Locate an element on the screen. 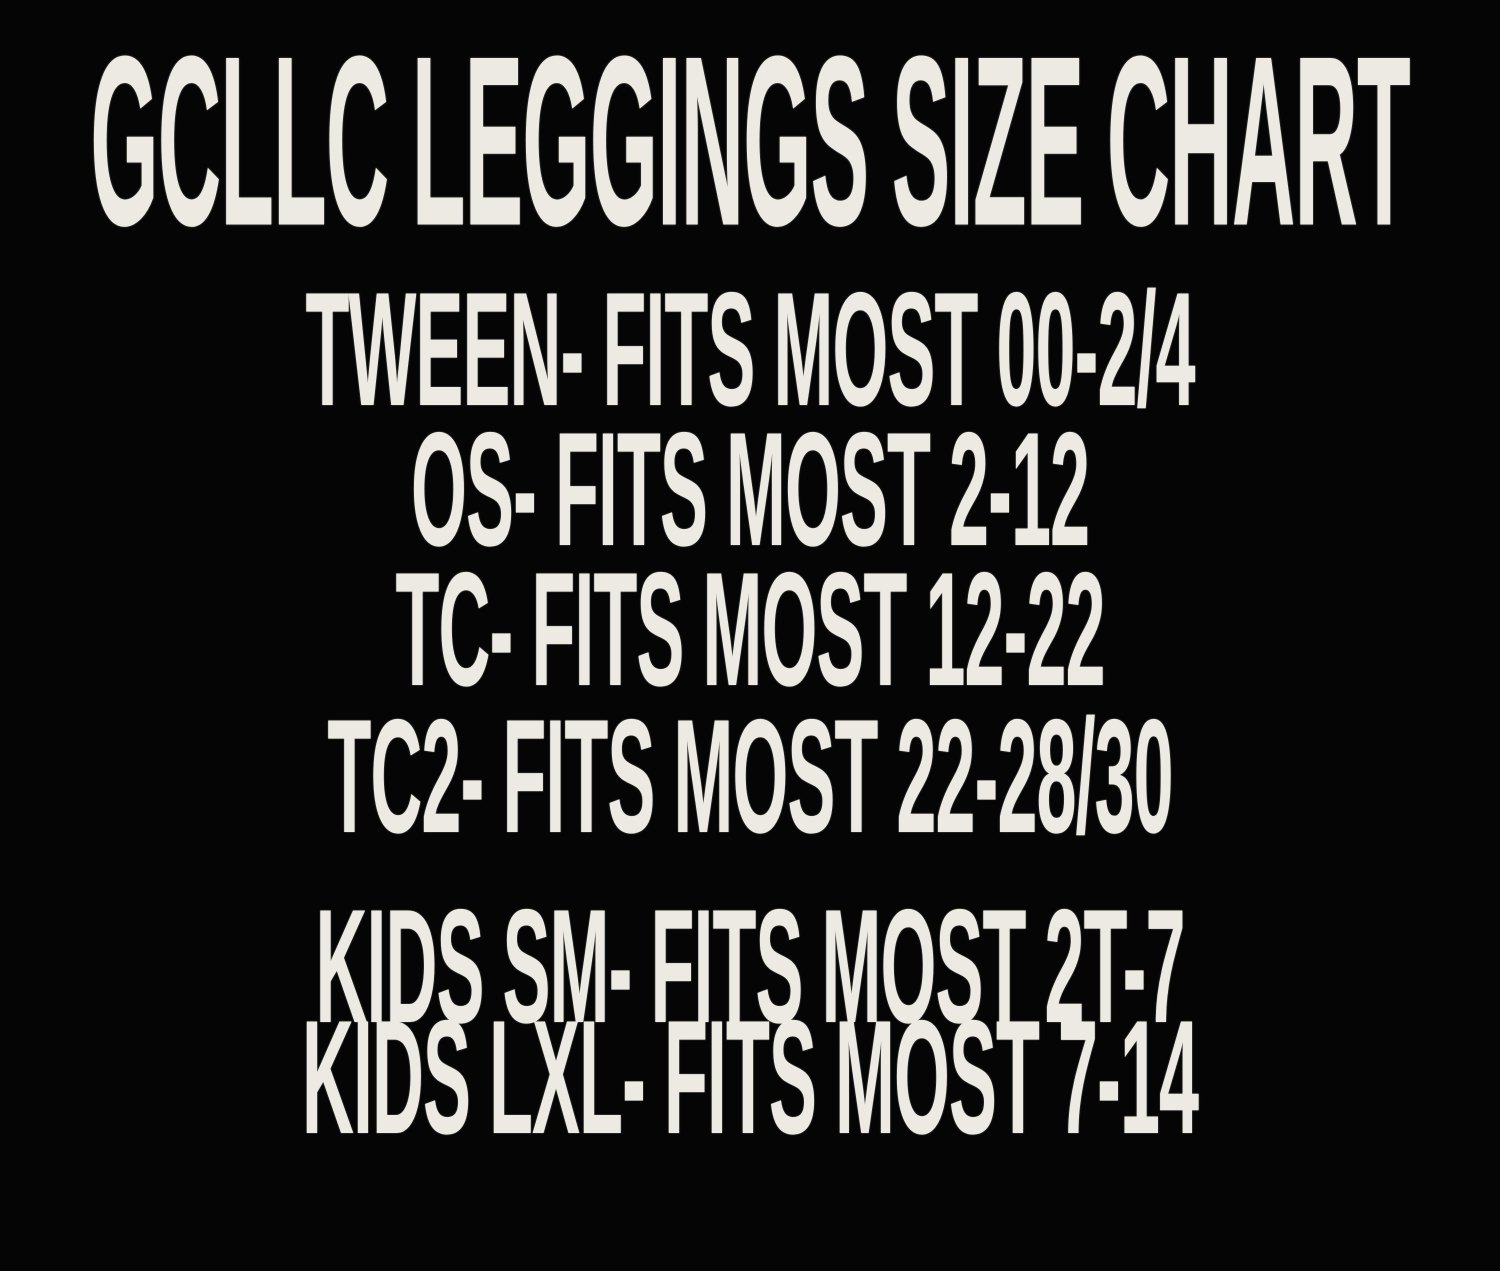 The image size is (1500, 1271). size-row-kids-sm: KIDS SM- FITS MOST 2T-7 is located at coordinates (750, 968).